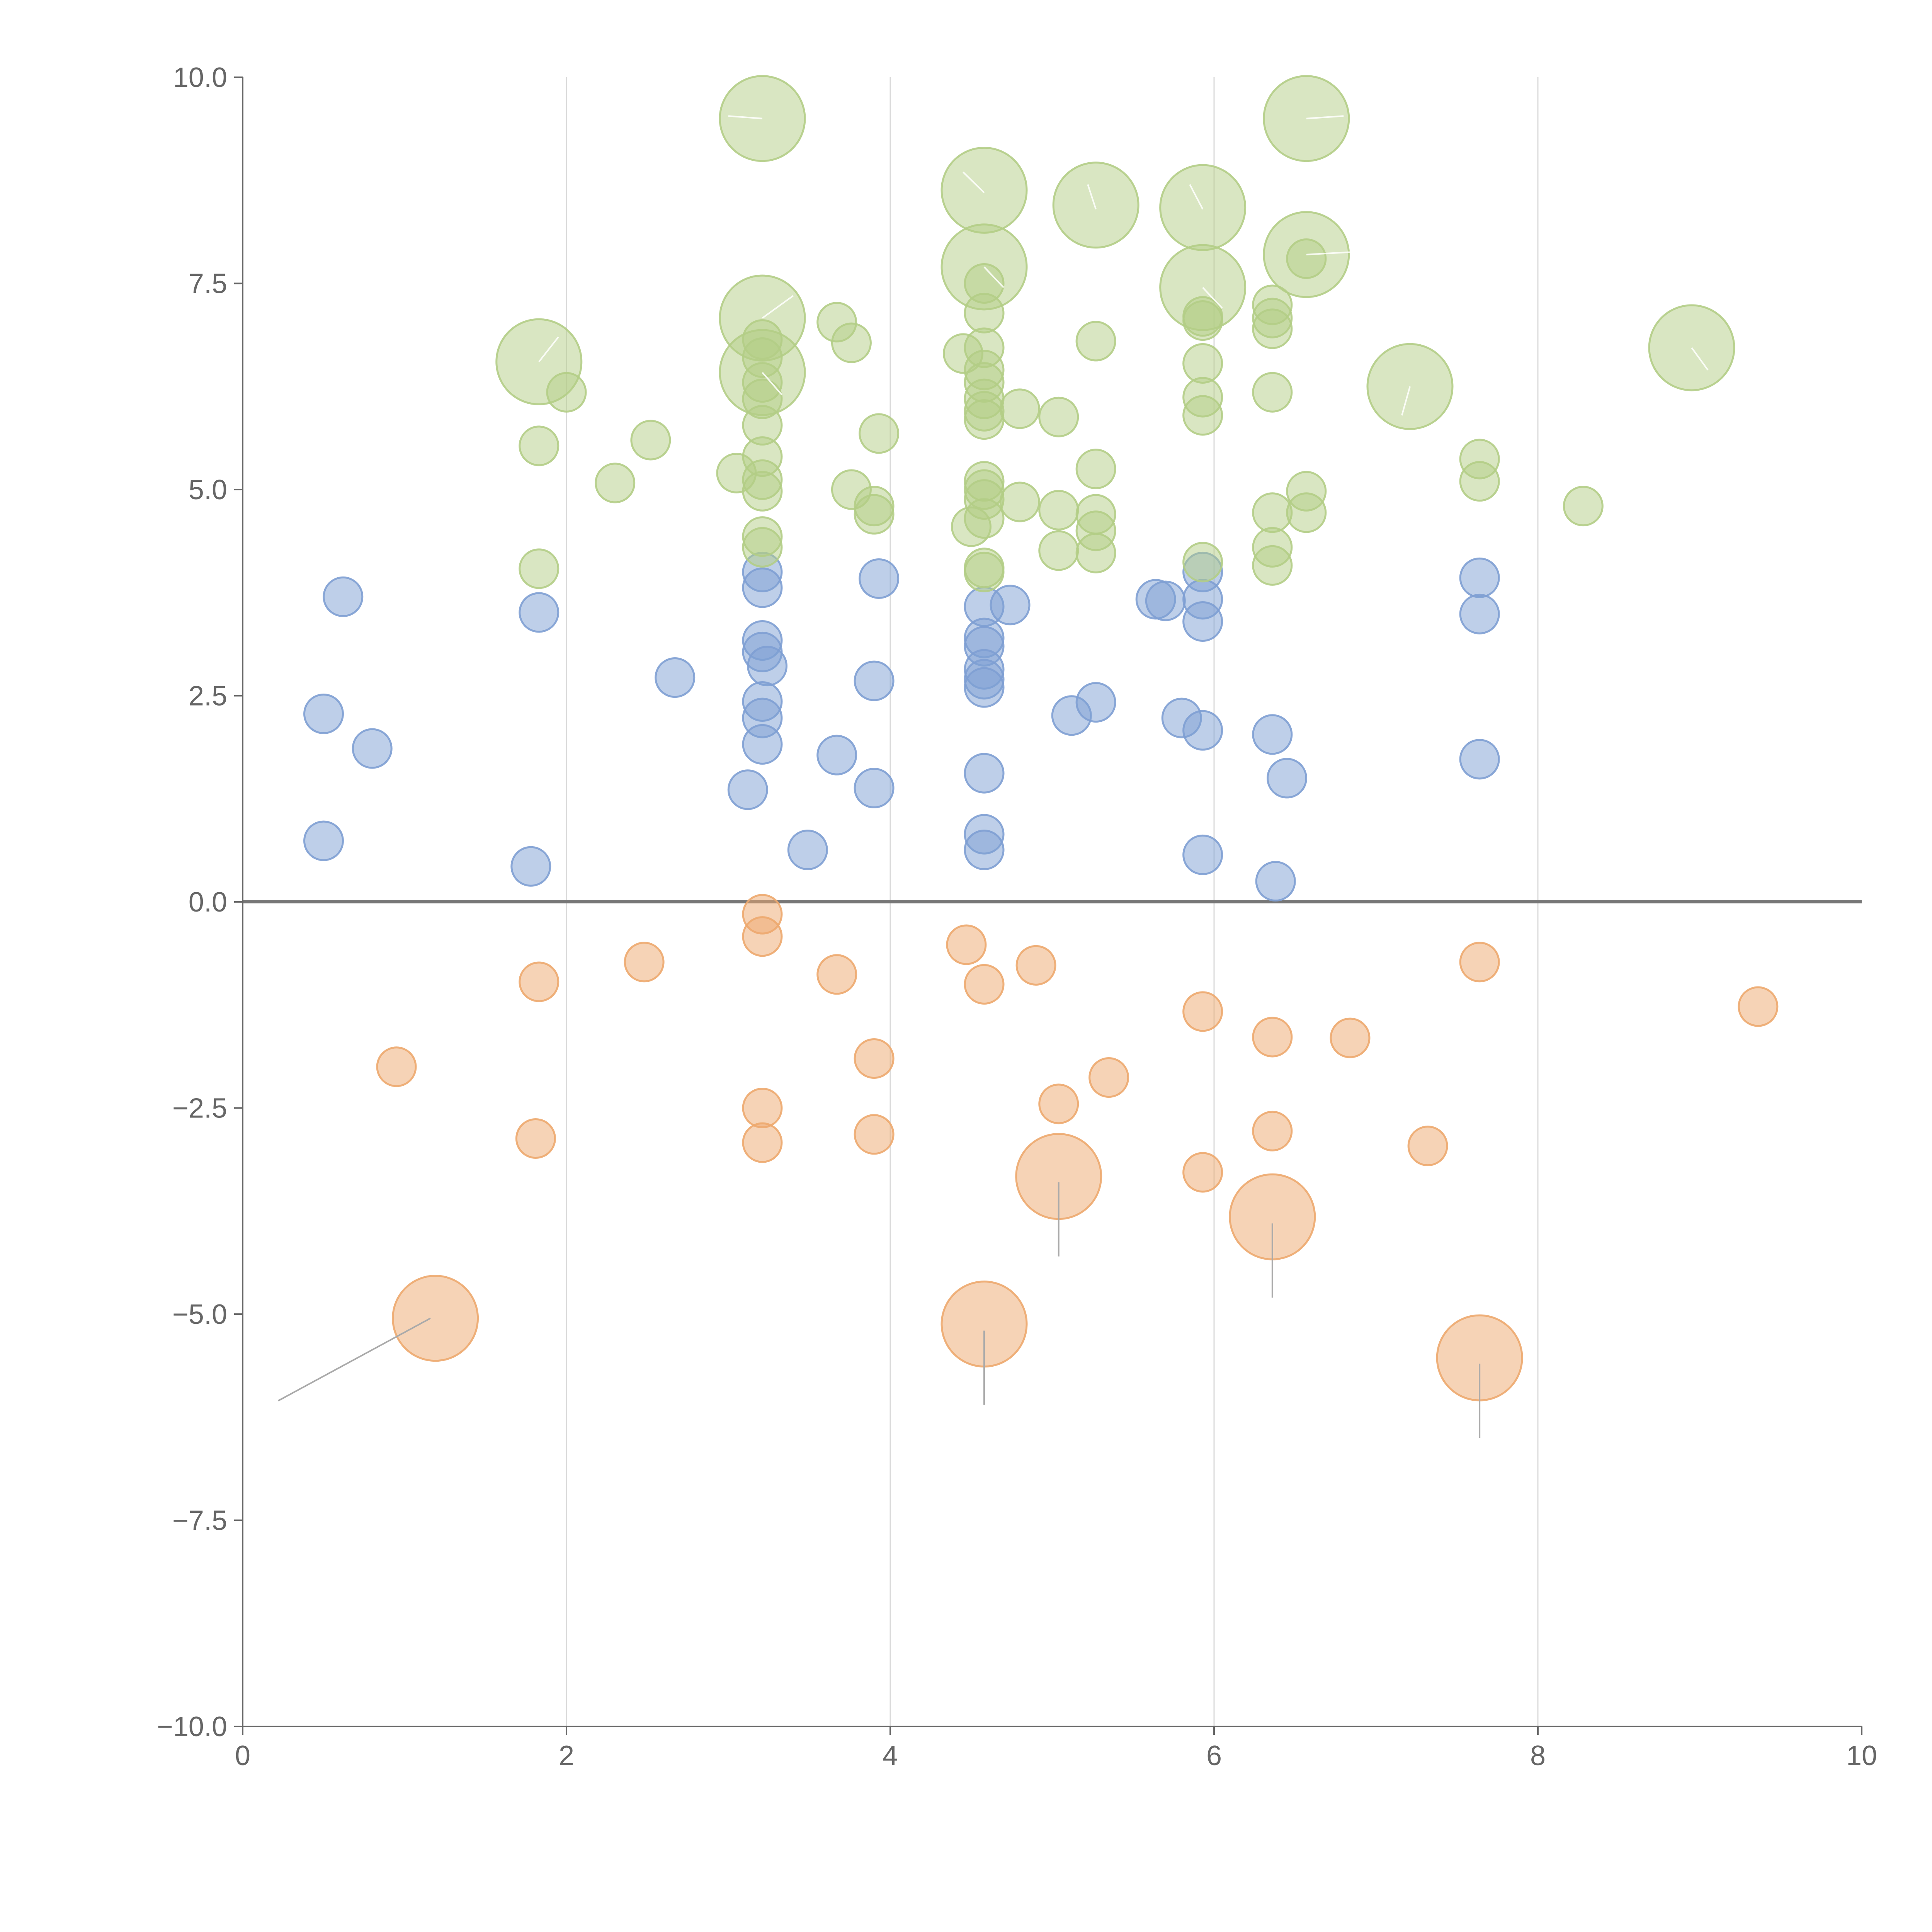  I want to click on y-tick-label: −2.5, so click(200, 1108).